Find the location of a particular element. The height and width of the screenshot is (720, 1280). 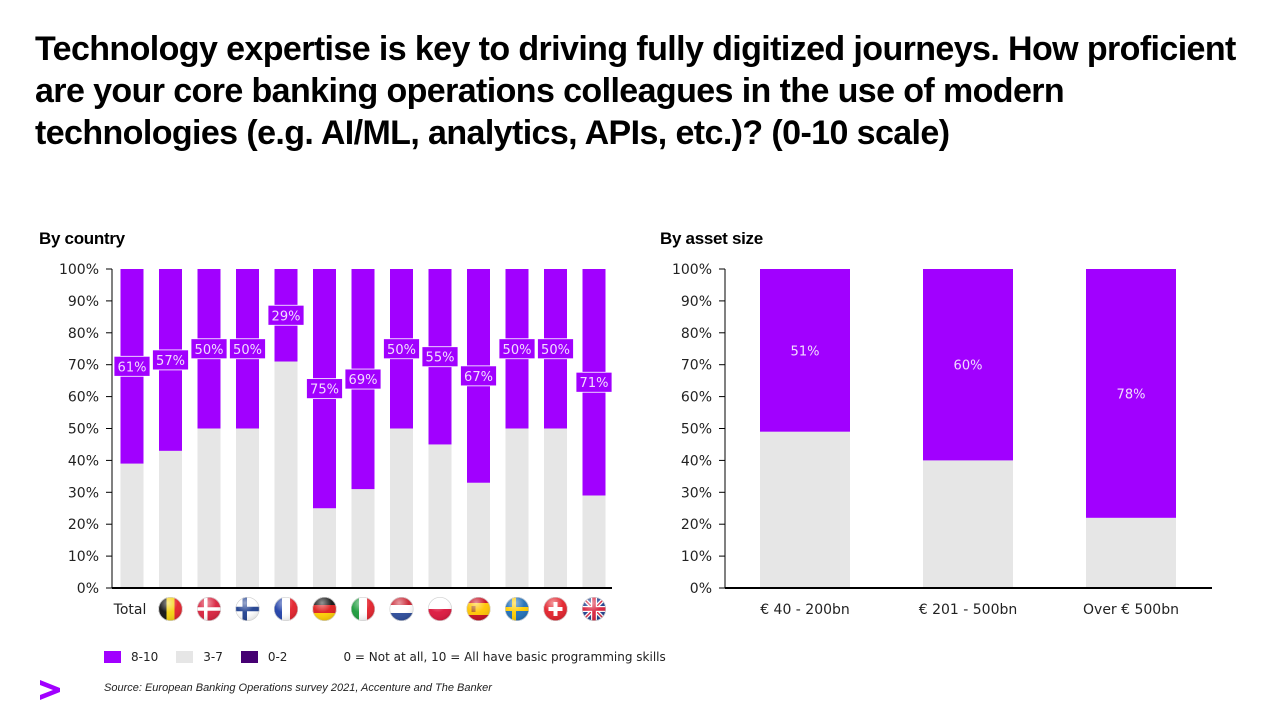

data-label: 71% is located at coordinates (594, 383).